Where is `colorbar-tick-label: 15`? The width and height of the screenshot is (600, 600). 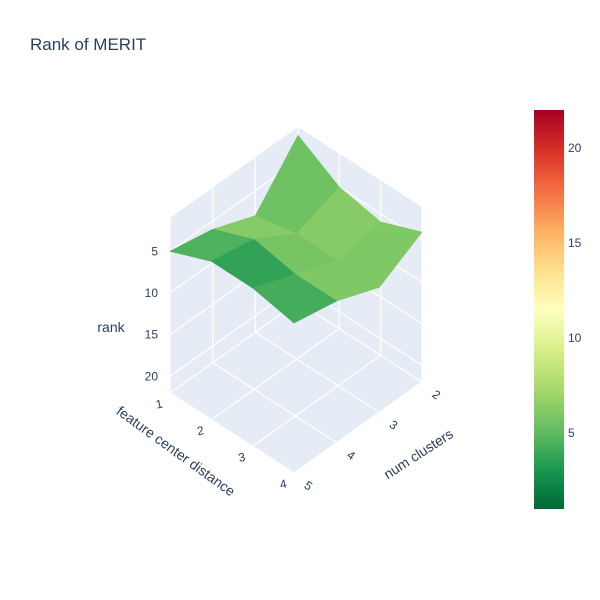 colorbar-tick-label: 15 is located at coordinates (575, 243).